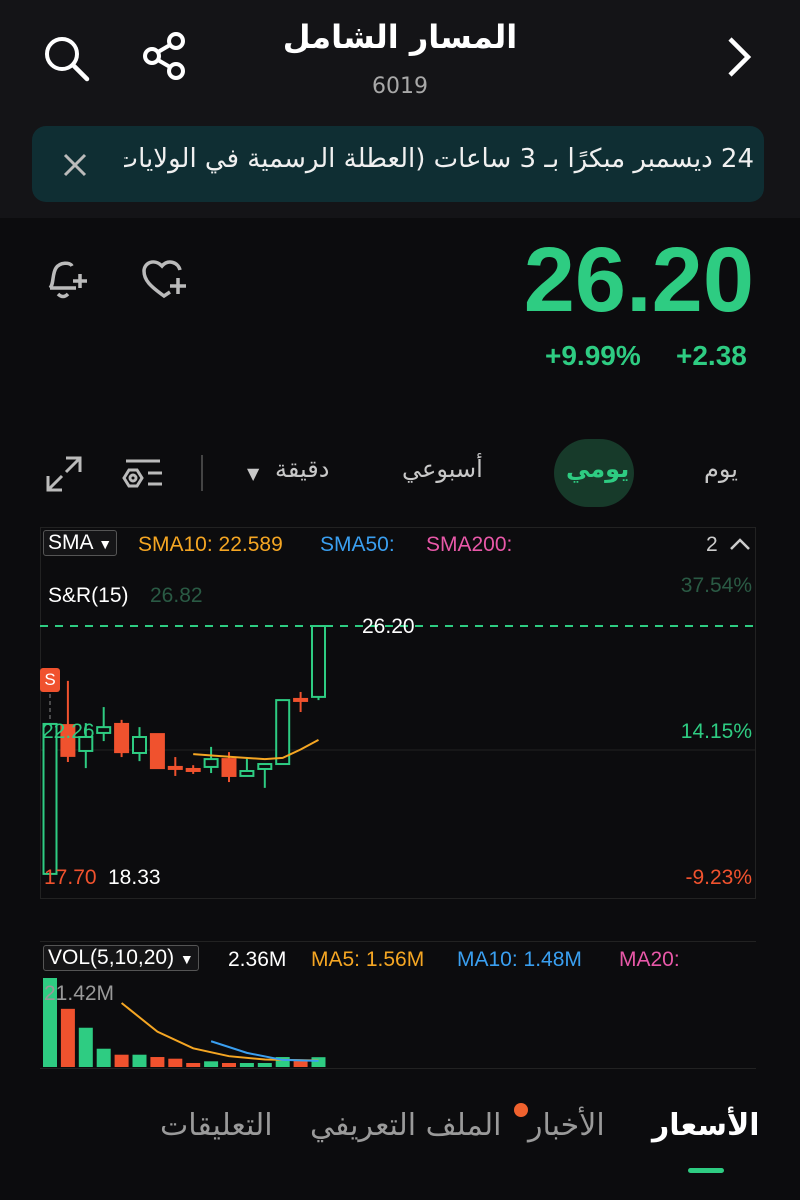 The image size is (800, 1200). What do you see at coordinates (88, 595) in the screenshot?
I see `sr-label: S&R(15)` at bounding box center [88, 595].